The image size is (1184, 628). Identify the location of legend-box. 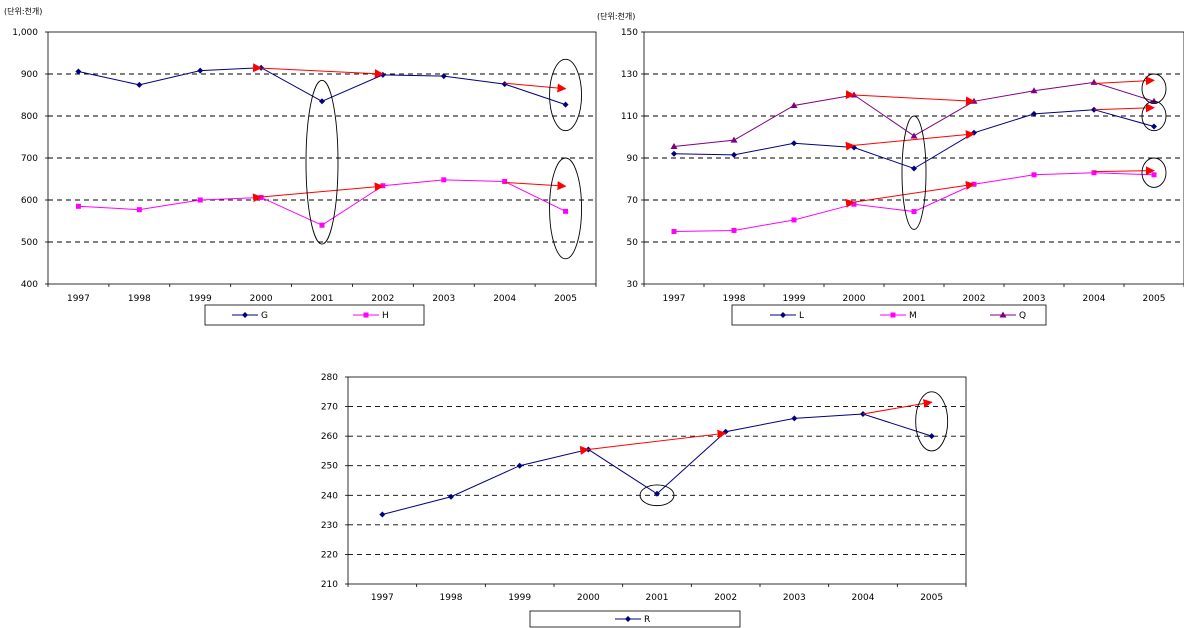
(314, 315).